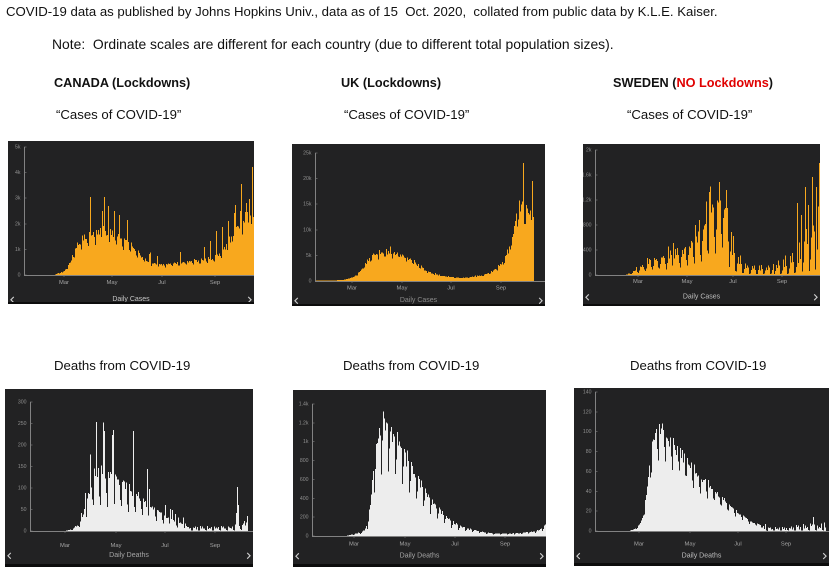  Describe the element at coordinates (18, 199) in the screenshot. I see `svg-text: 3k` at that location.